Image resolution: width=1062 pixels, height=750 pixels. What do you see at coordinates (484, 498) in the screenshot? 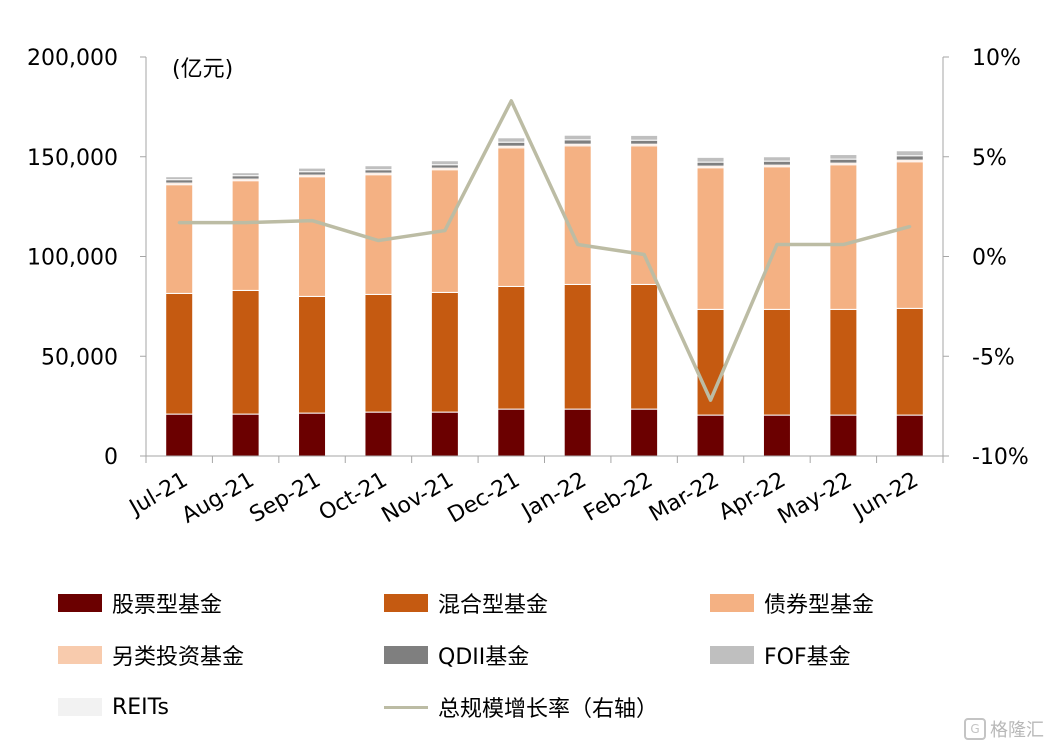
I see `x-tick-label: Dec-21` at bounding box center [484, 498].